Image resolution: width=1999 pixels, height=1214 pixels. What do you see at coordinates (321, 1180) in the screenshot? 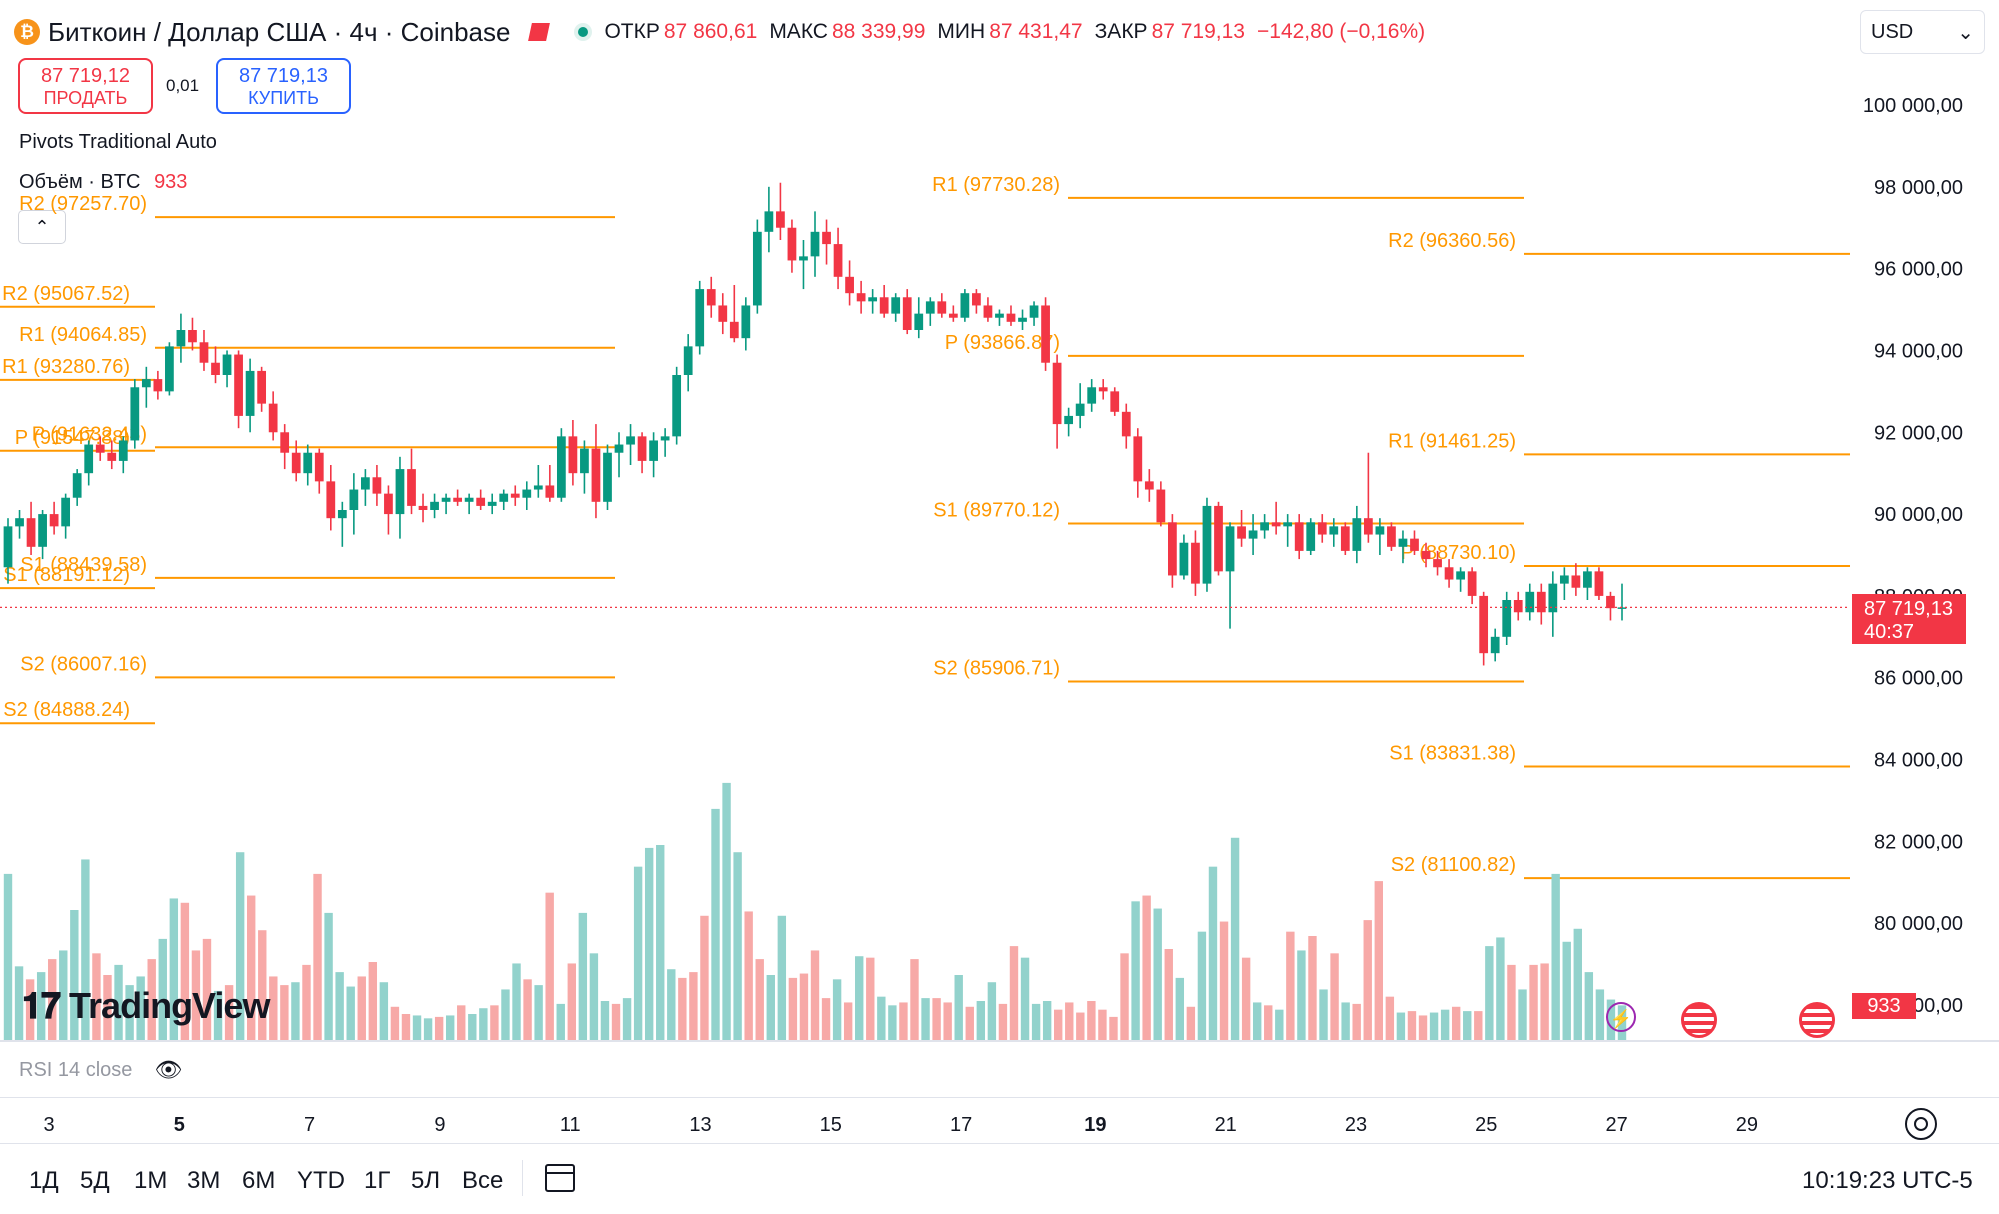
I see `range-ytd: YTD` at bounding box center [321, 1180].